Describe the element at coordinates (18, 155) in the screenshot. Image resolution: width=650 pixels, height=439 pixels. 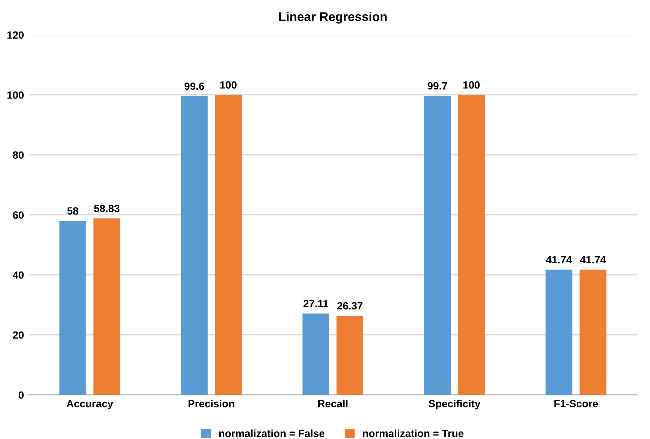
I see `y-tick-label: 80` at that location.